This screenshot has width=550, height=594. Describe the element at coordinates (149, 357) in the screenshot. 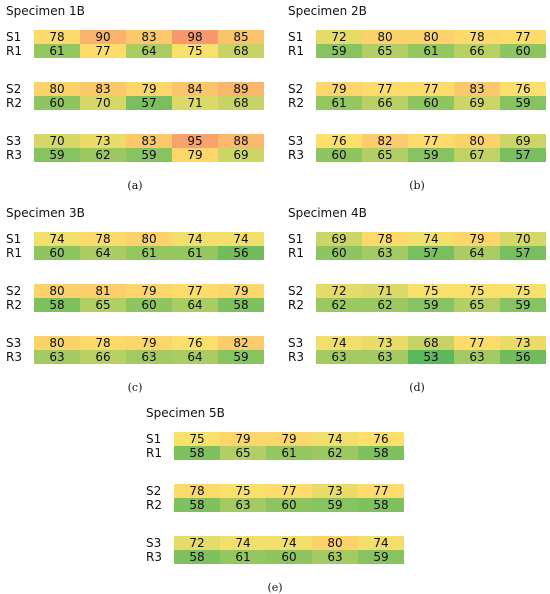

I see `heatmap-strip: 63 66 63 64 59` at that location.